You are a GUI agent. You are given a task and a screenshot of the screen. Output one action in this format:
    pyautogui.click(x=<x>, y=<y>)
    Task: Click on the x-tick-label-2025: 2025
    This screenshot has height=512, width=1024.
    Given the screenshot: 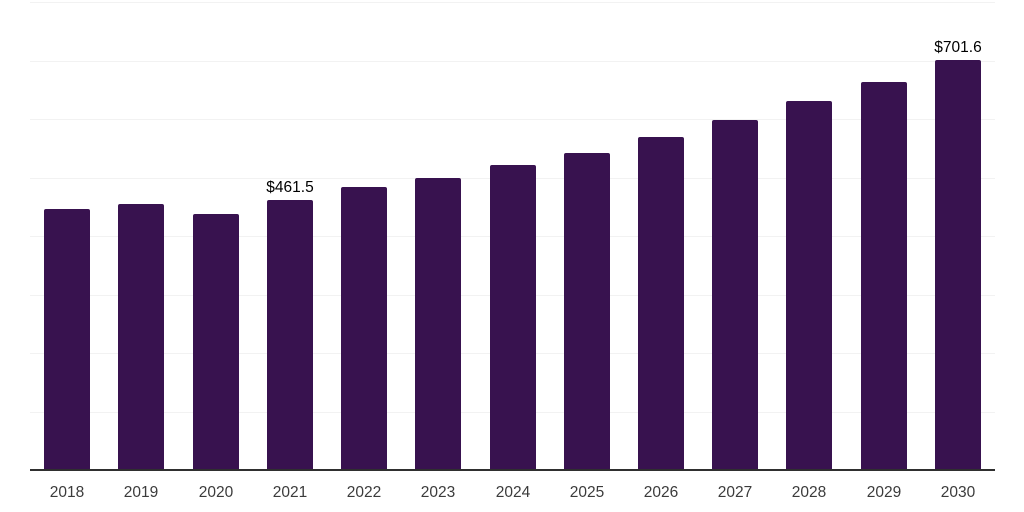 What is the action you would take?
    pyautogui.click(x=587, y=492)
    